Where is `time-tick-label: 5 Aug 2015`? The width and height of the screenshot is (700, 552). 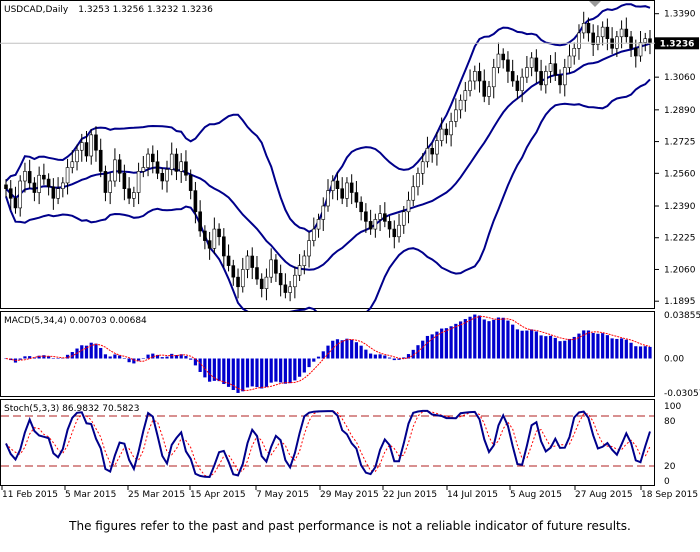
time-tick-label: 5 Aug 2015 is located at coordinates (536, 495).